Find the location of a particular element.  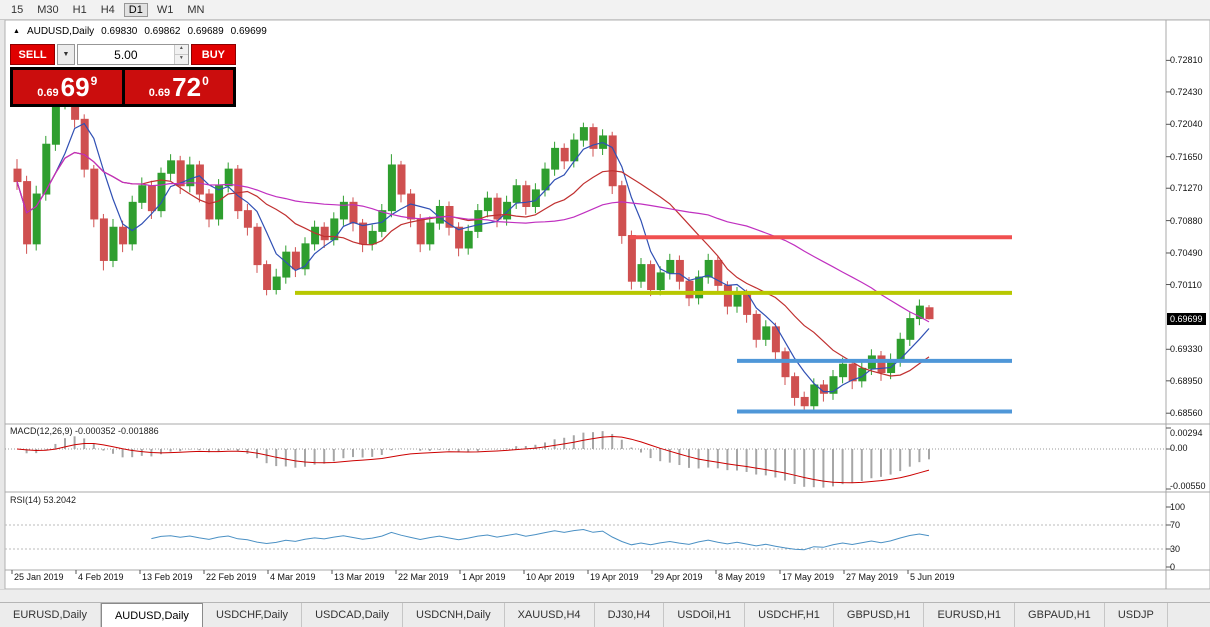

date-axis-label: 27 May 2019 is located at coordinates (872, 577).